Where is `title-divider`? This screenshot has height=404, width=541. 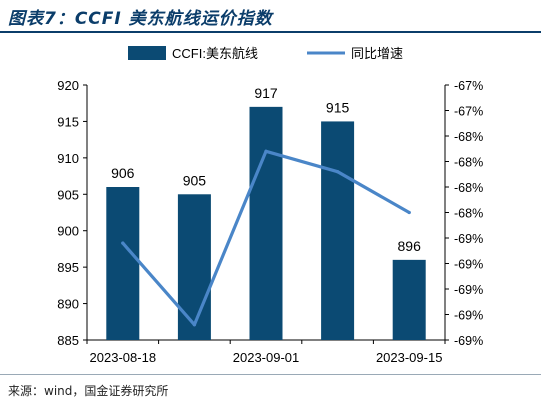 title-divider is located at coordinates (270, 32).